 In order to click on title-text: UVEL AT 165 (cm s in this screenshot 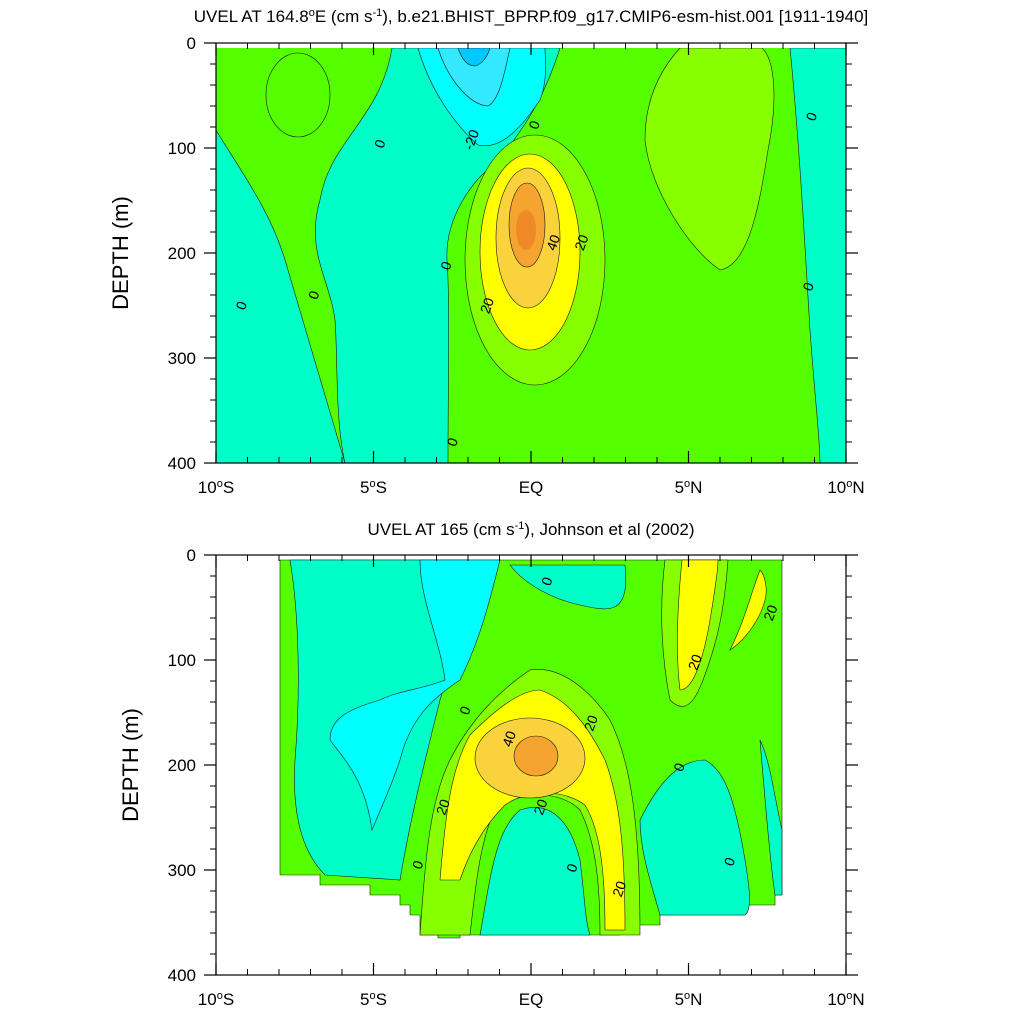, I will do `click(441, 529)`.